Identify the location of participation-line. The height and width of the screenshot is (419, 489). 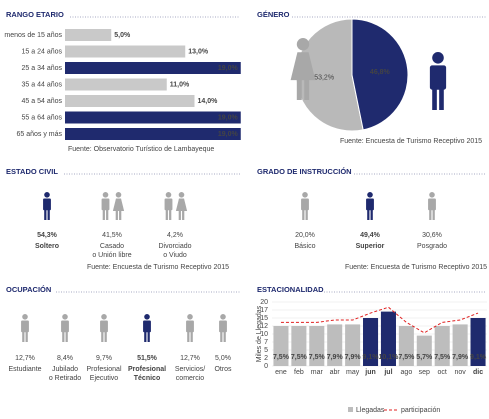
(379, 320).